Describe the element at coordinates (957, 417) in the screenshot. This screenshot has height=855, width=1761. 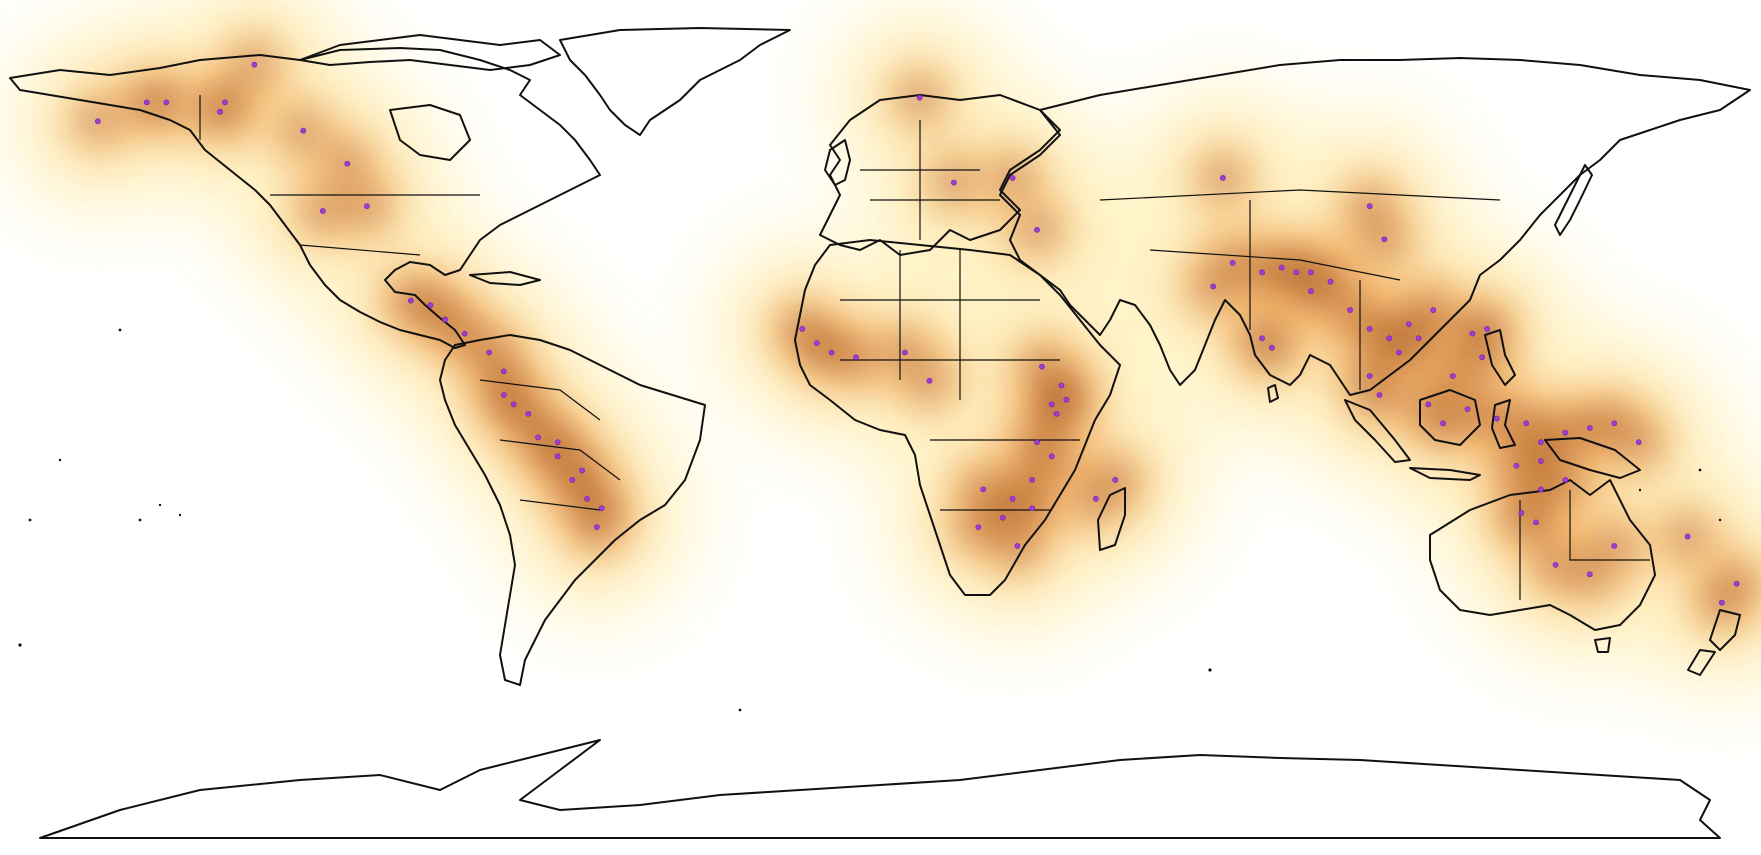
I see `landmass-africa` at that location.